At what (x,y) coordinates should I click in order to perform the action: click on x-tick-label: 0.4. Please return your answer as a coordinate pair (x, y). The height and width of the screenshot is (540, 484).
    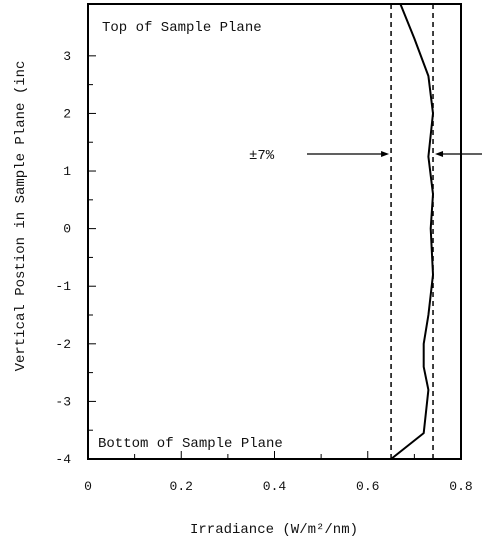
    Looking at the image, I should click on (275, 486).